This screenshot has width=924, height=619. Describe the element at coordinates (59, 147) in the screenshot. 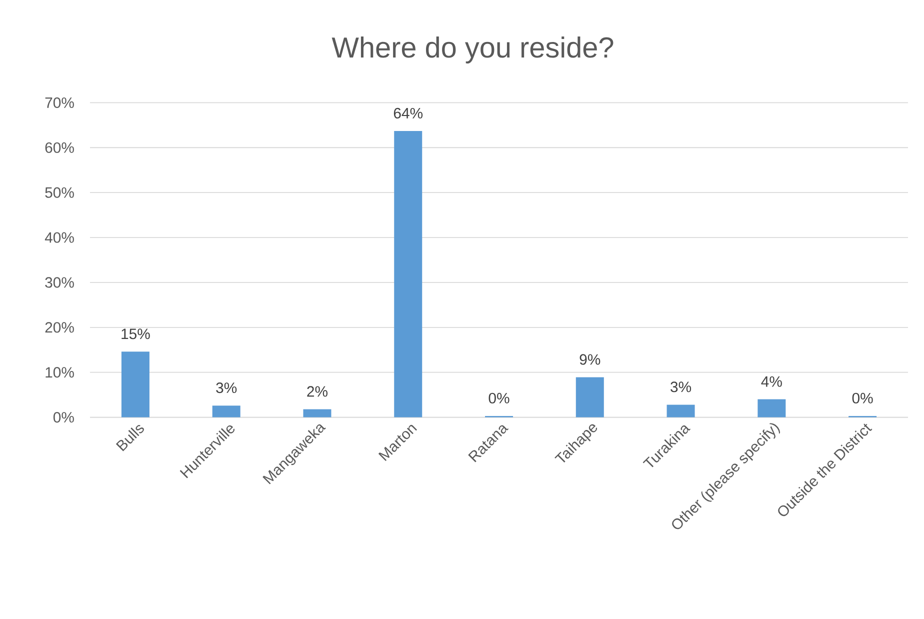

I see `y-tick-label: 60%` at that location.